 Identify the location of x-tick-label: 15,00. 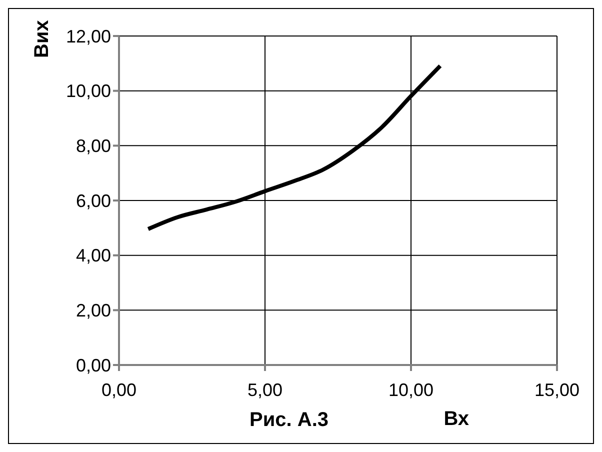
(557, 390).